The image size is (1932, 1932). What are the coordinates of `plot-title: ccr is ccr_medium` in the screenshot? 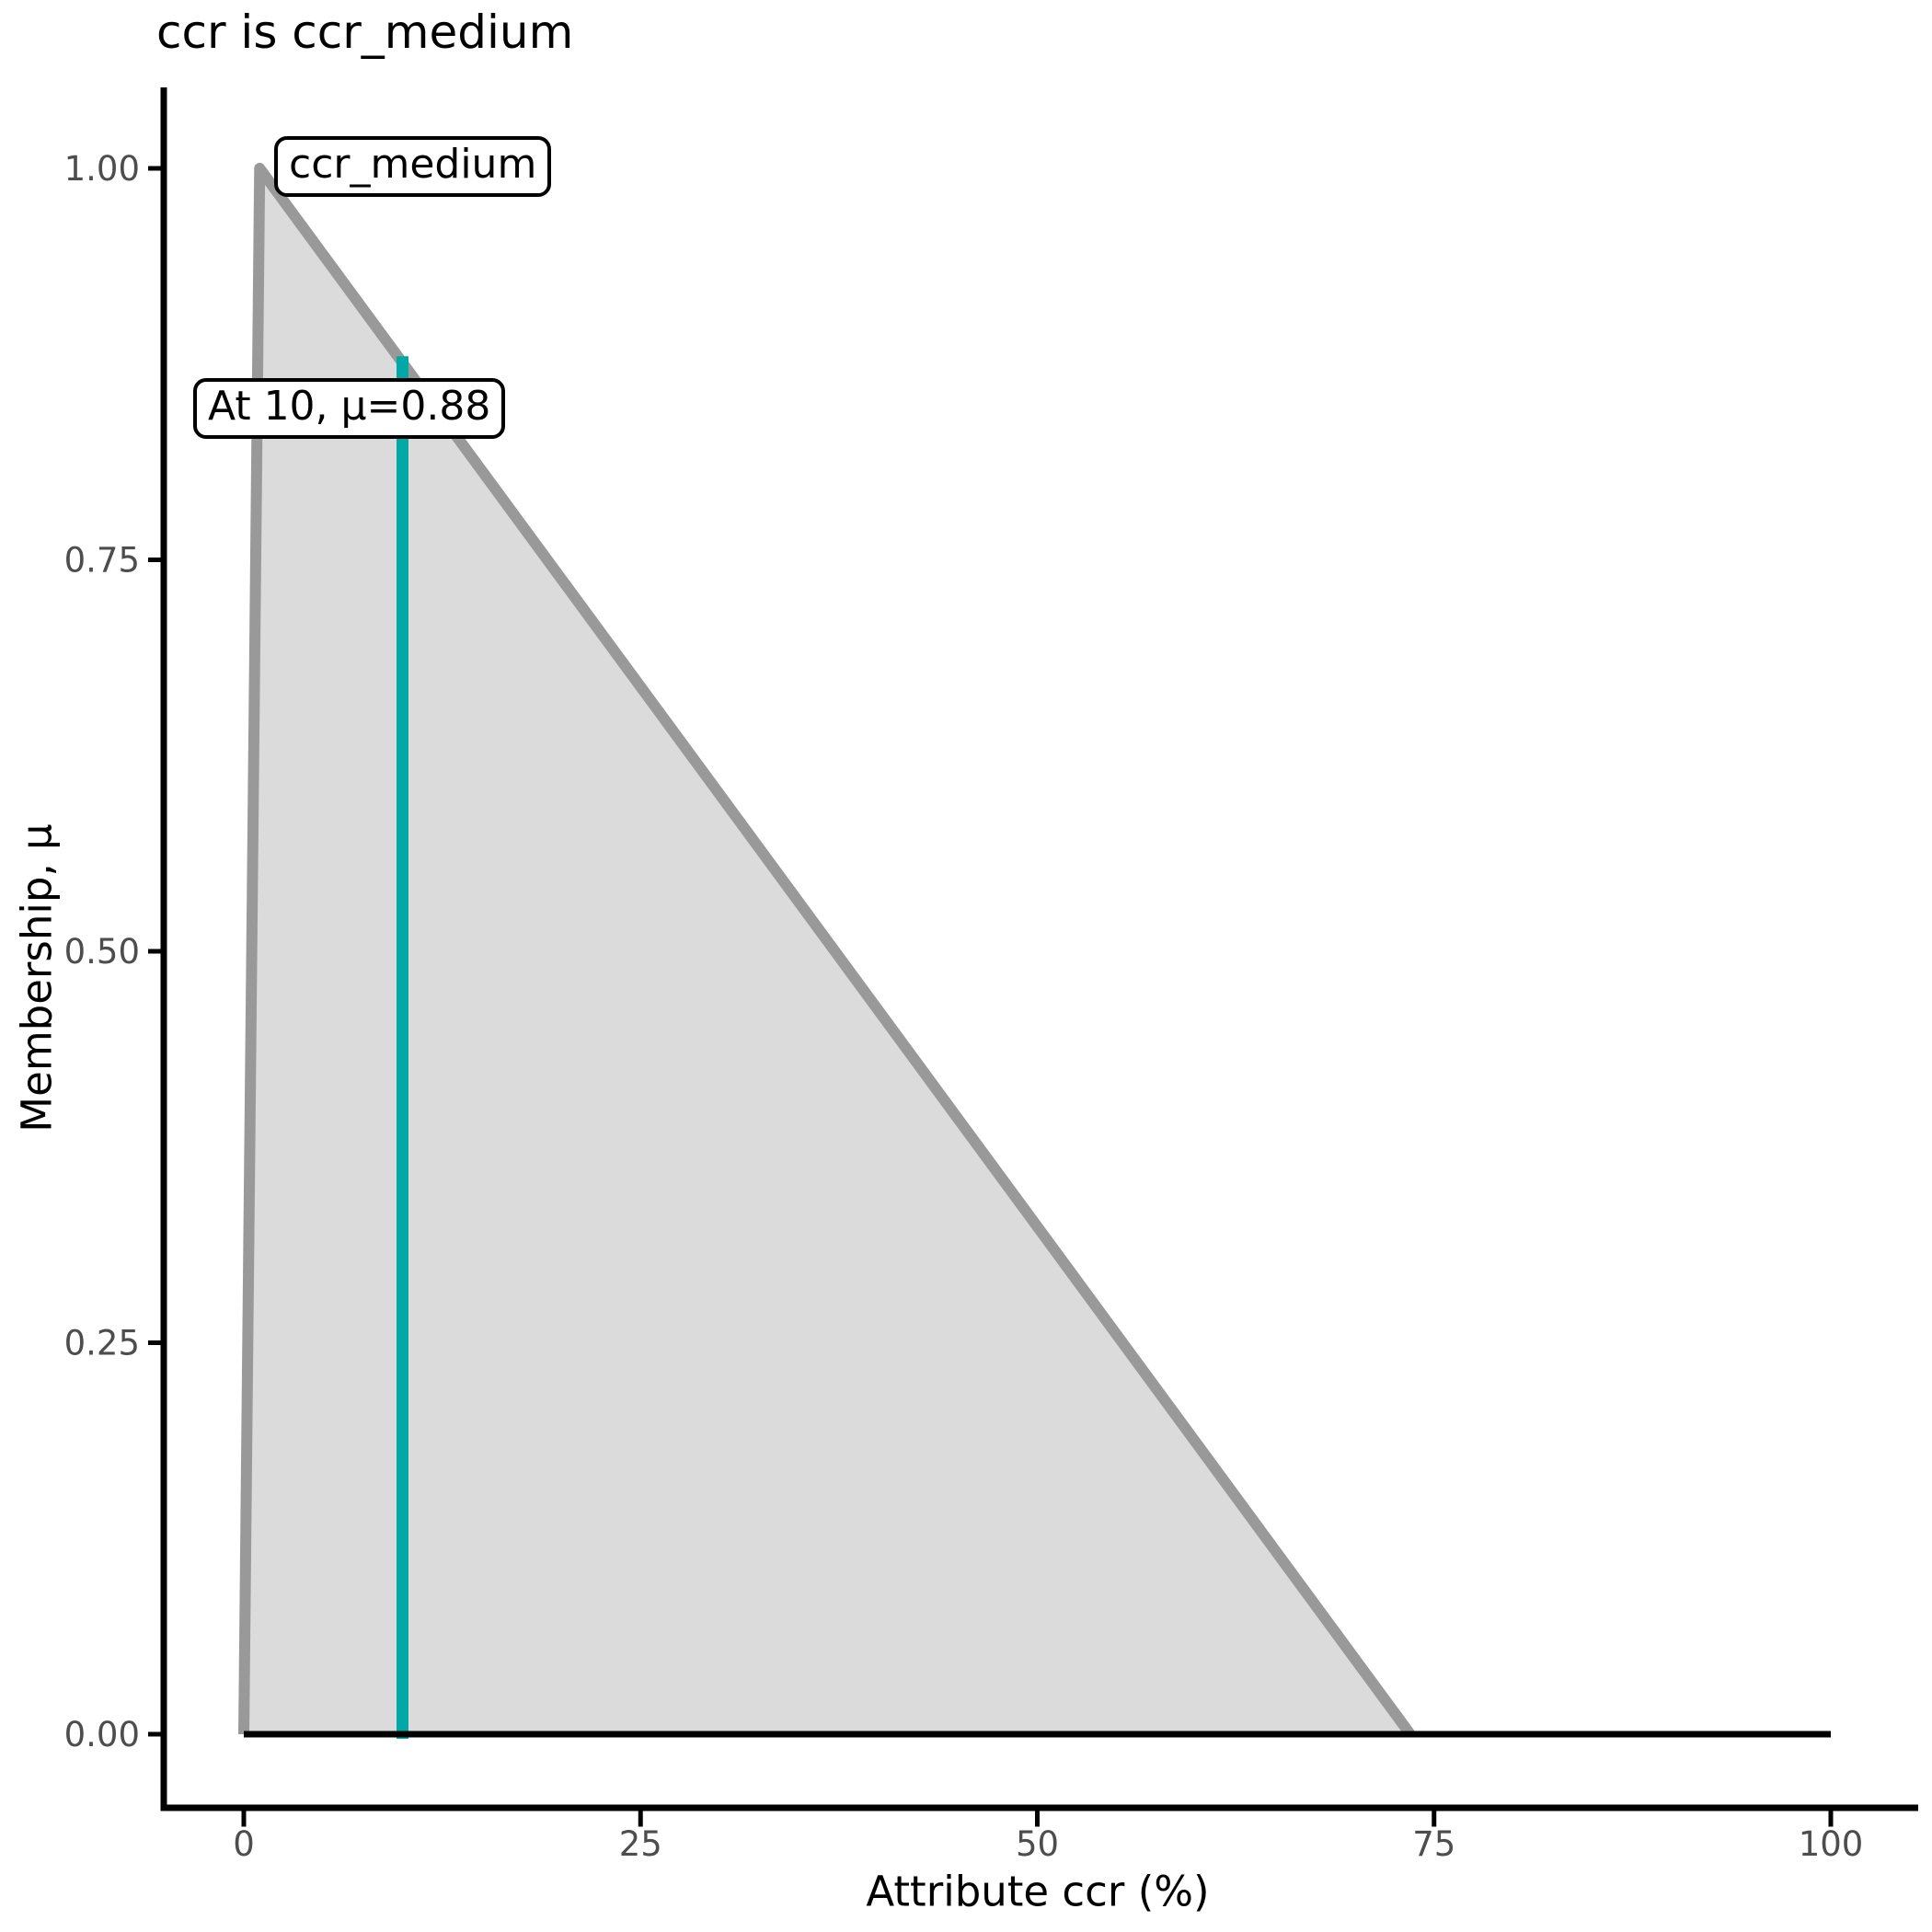 It's located at (365, 32).